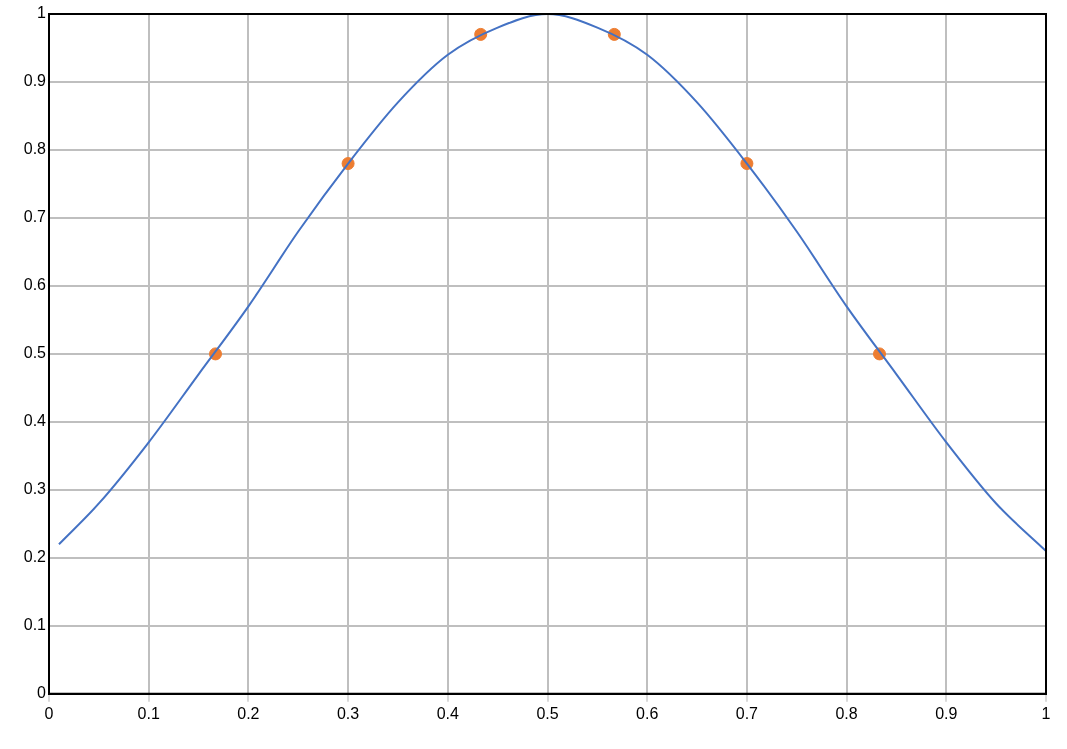 The width and height of the screenshot is (1067, 749). What do you see at coordinates (35, 285) in the screenshot?
I see `y-tick-label: 0.6` at bounding box center [35, 285].